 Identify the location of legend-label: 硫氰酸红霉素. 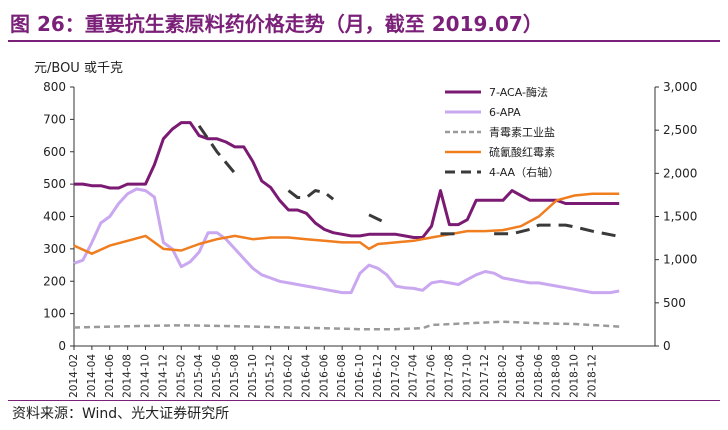
(522, 152).